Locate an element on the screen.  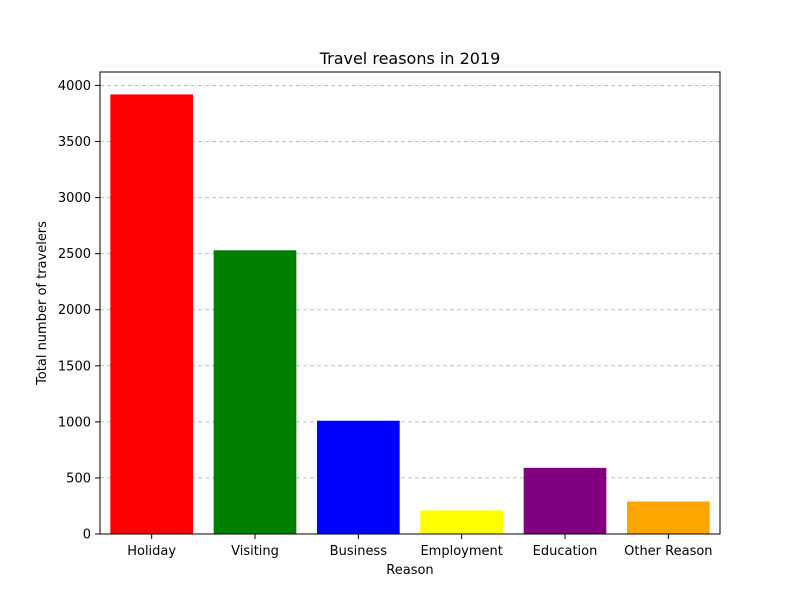
y-tick-label: 0 is located at coordinates (87, 535).